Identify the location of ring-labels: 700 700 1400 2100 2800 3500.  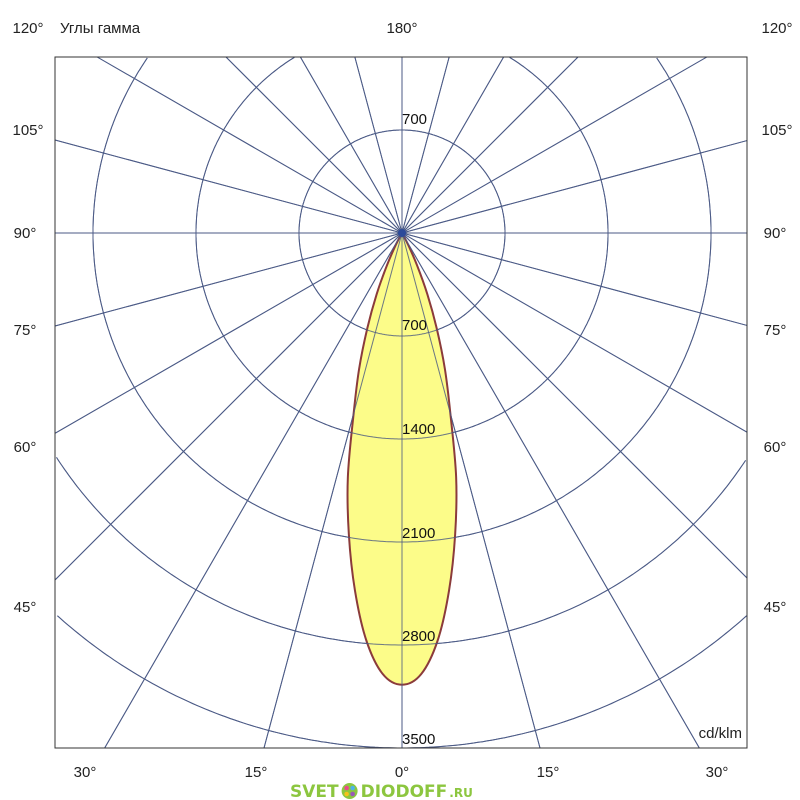
(418, 429).